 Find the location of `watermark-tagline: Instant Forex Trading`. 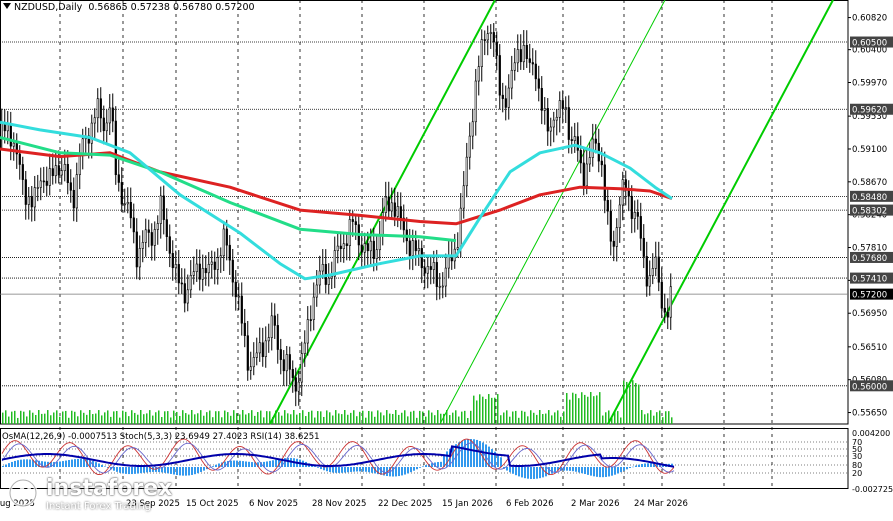

watermark-tagline: Instant Forex Trading is located at coordinates (99, 506).